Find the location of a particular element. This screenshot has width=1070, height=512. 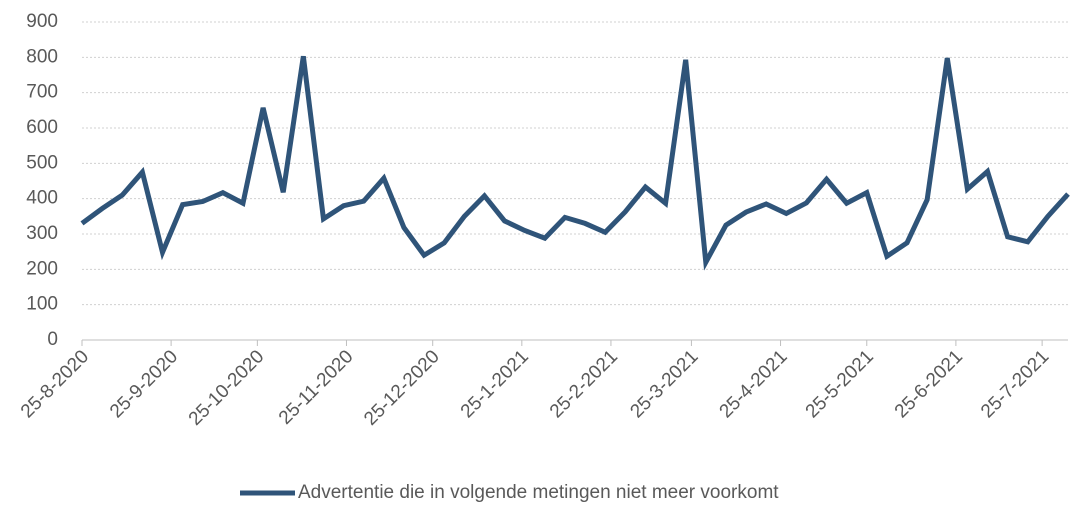

x-tick-label: 25-3-2021 is located at coordinates (664, 384).